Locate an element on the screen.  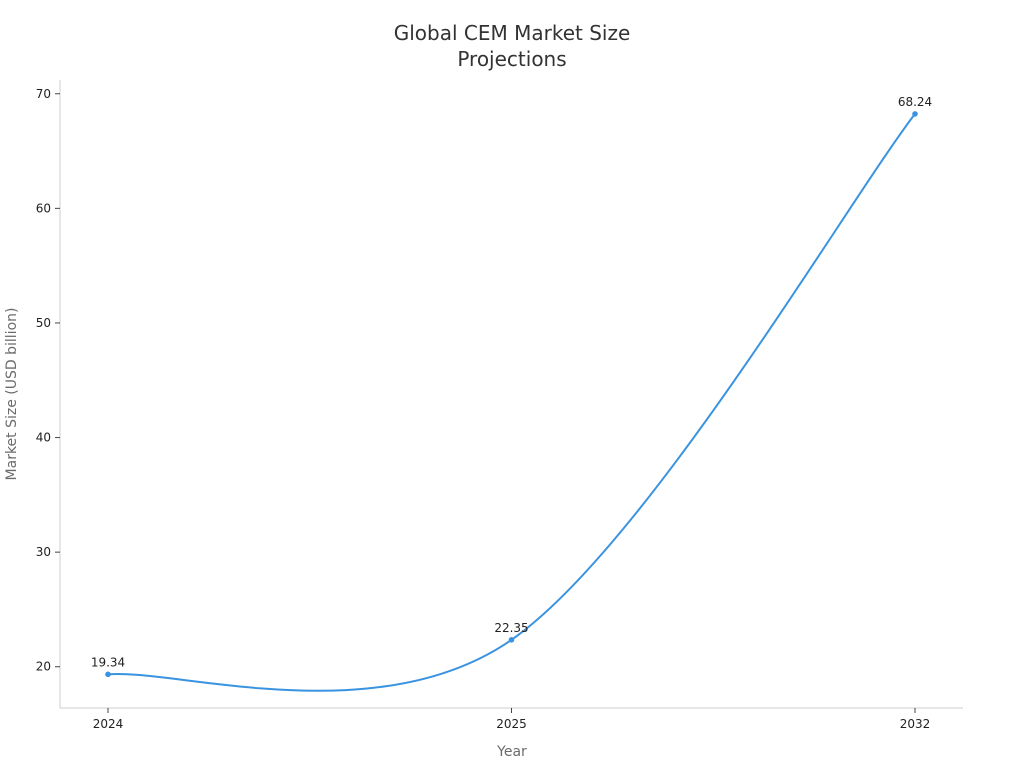
y-tick-label: 50 is located at coordinates (43, 323).